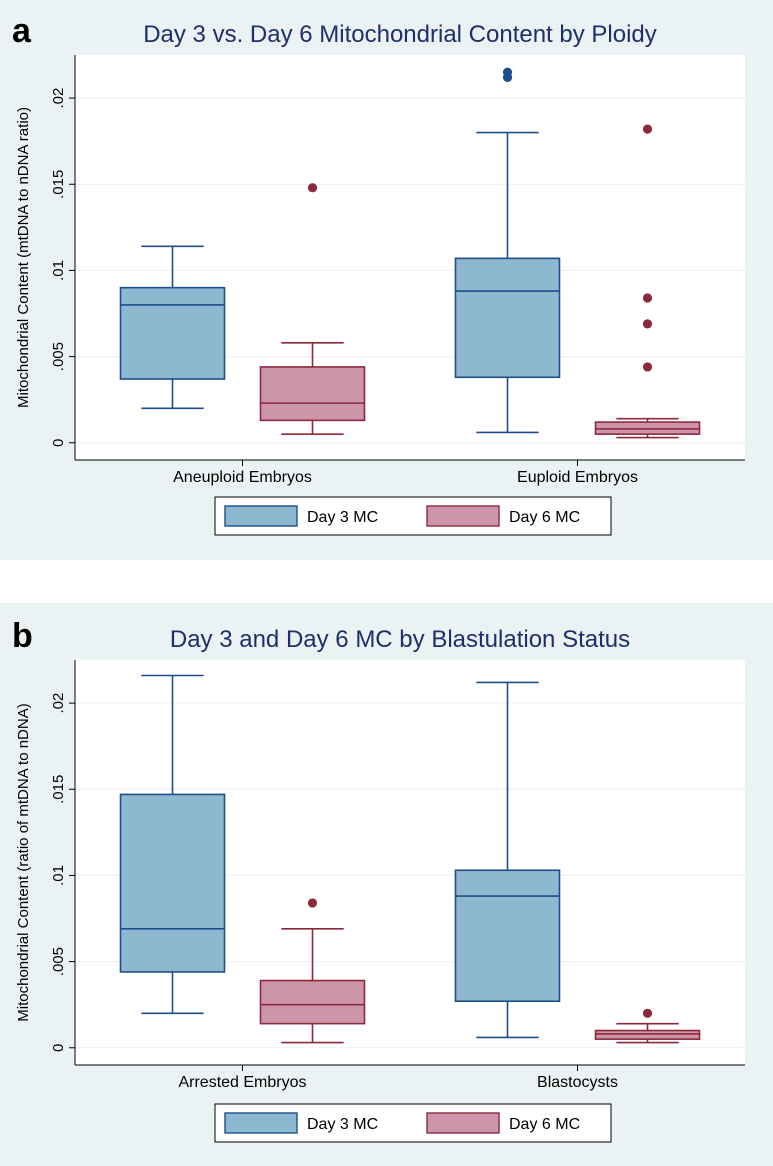 The image size is (773, 1166). Describe the element at coordinates (577, 1082) in the screenshot. I see `x-category-label: Blastocysts` at that location.